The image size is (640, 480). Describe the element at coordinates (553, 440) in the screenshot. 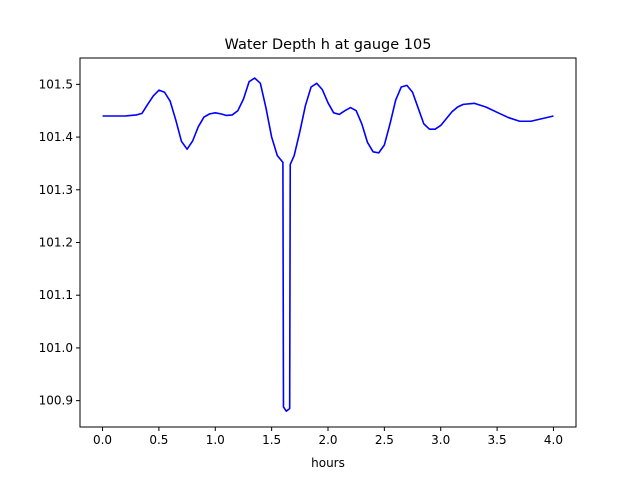

I see `x-tick-label: 4.0` at that location.